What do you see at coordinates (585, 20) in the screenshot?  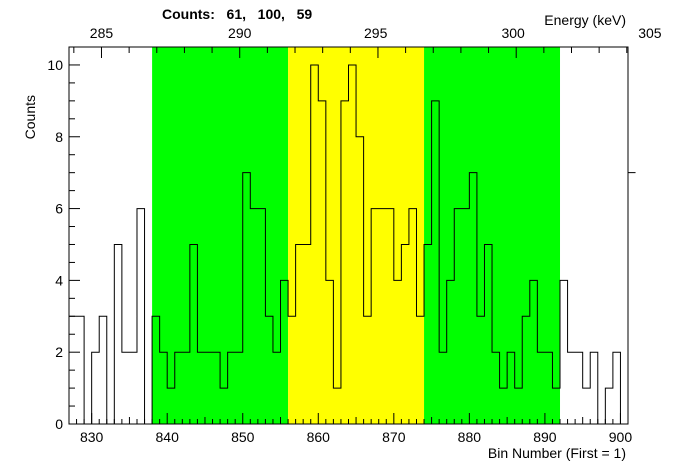 I see `energy-axis-label: Energy (keV)` at bounding box center [585, 20].